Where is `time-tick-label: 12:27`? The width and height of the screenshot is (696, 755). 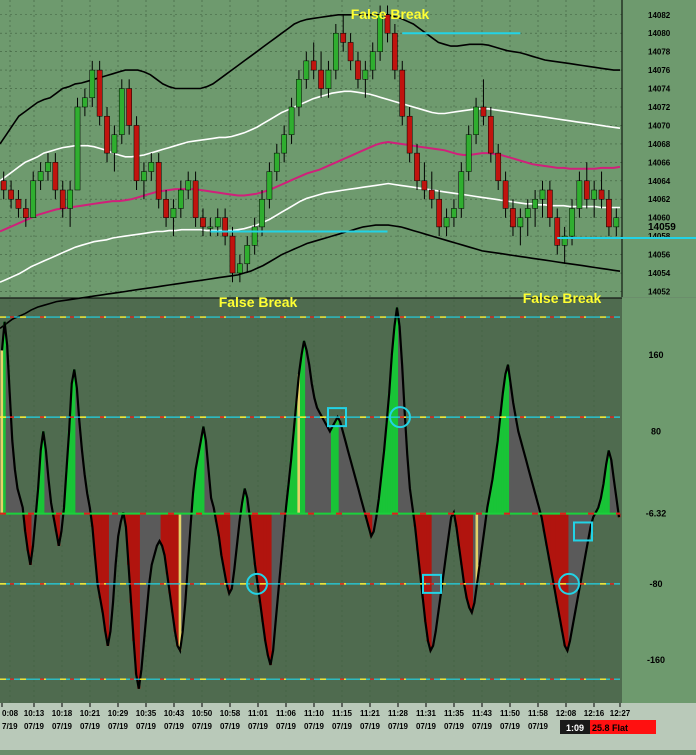
time-tick-label: 12:27 is located at coordinates (620, 713).